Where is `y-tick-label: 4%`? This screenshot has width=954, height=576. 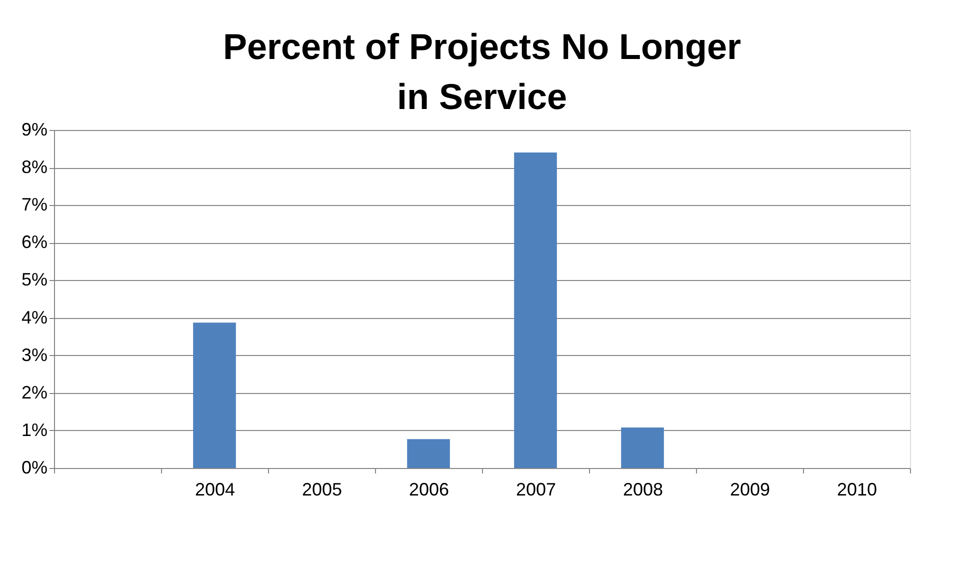 y-tick-label: 4% is located at coordinates (34, 317).